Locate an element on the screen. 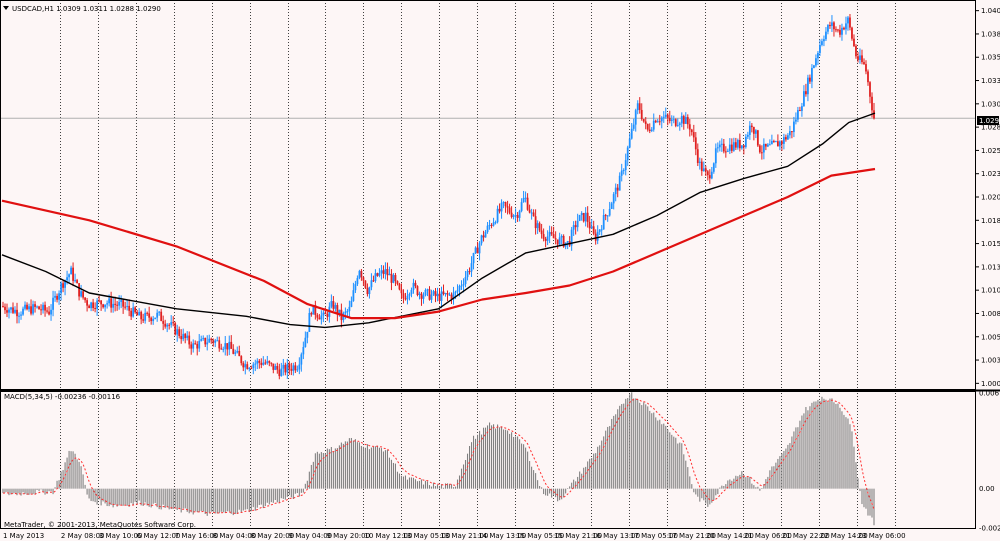 The width and height of the screenshot is (1000, 541). price-tick-label: 1.0355 is located at coordinates (990, 58).